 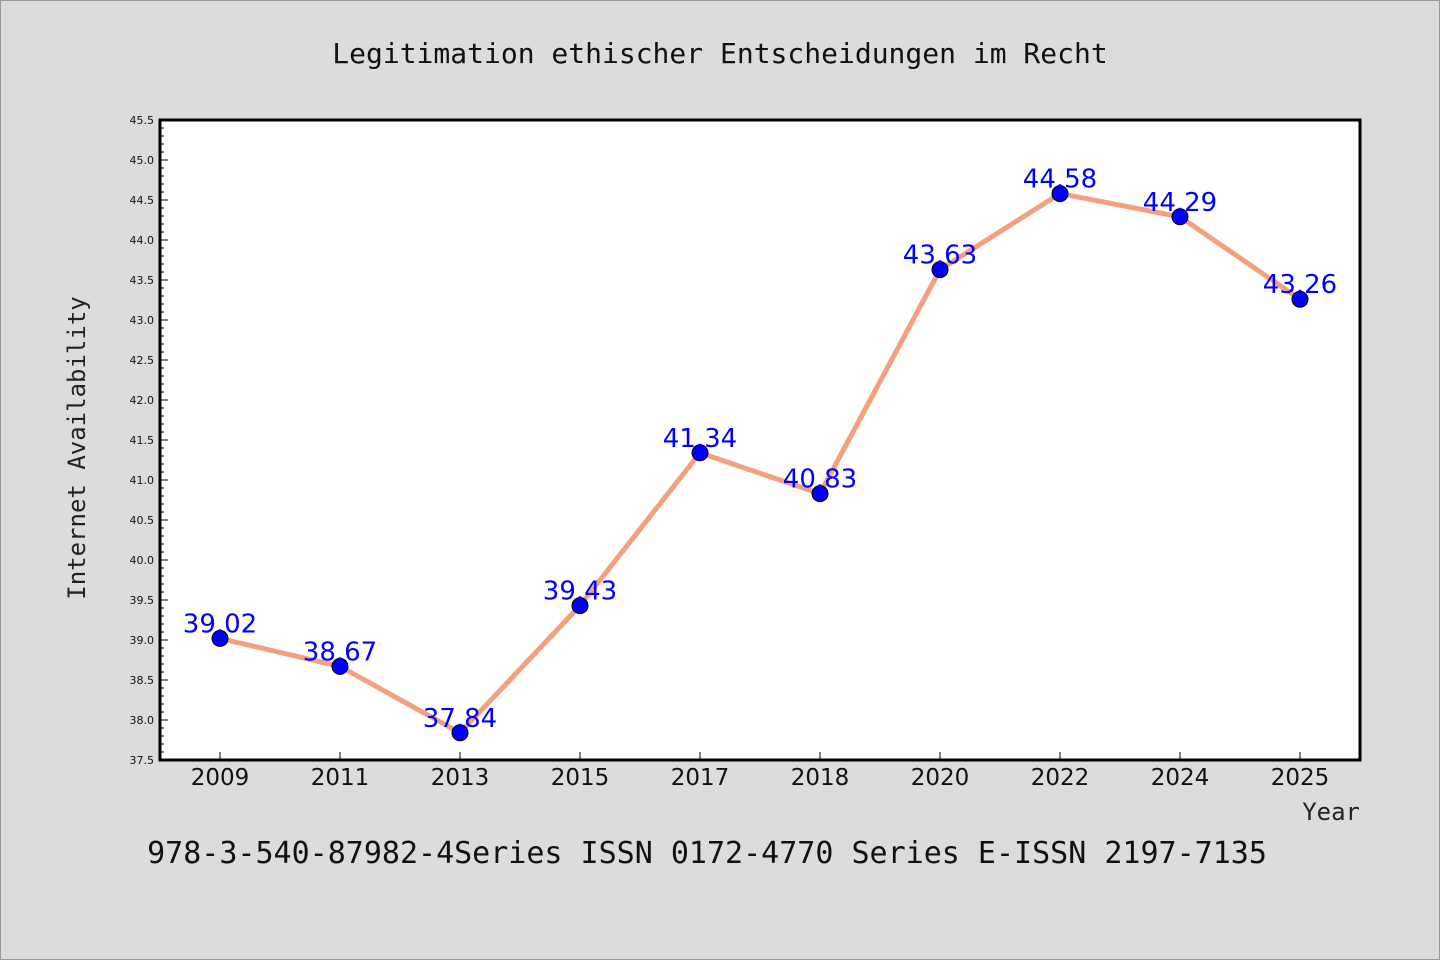 What do you see at coordinates (142, 680) in the screenshot?
I see `y-tick-label: 38.5` at bounding box center [142, 680].